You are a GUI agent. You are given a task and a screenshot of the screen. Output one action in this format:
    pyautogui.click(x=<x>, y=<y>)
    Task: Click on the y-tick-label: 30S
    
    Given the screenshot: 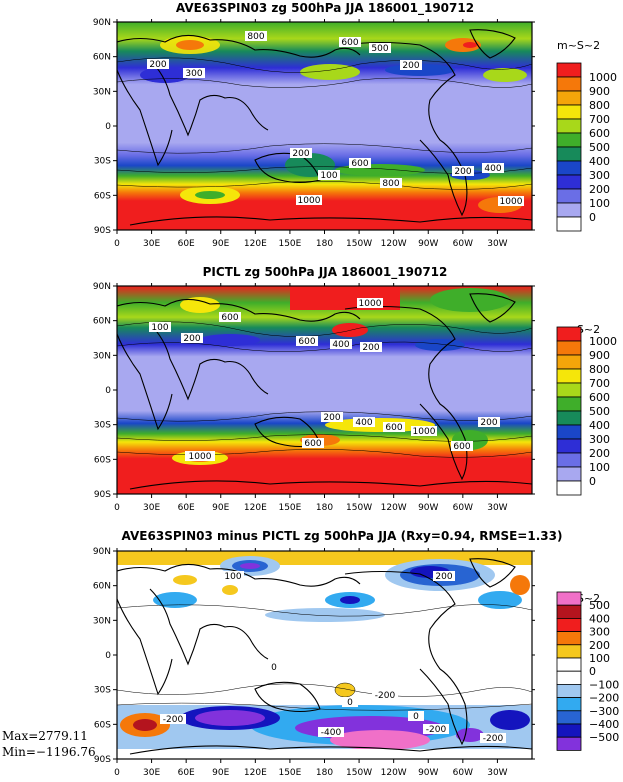 What is the action you would take?
    pyautogui.click(x=102, y=691)
    